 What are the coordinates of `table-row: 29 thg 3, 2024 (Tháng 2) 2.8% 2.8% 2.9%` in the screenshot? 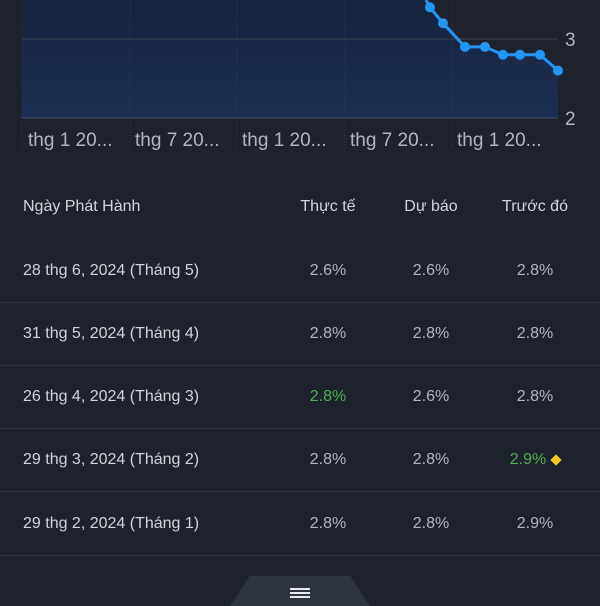 It's located at (300, 460).